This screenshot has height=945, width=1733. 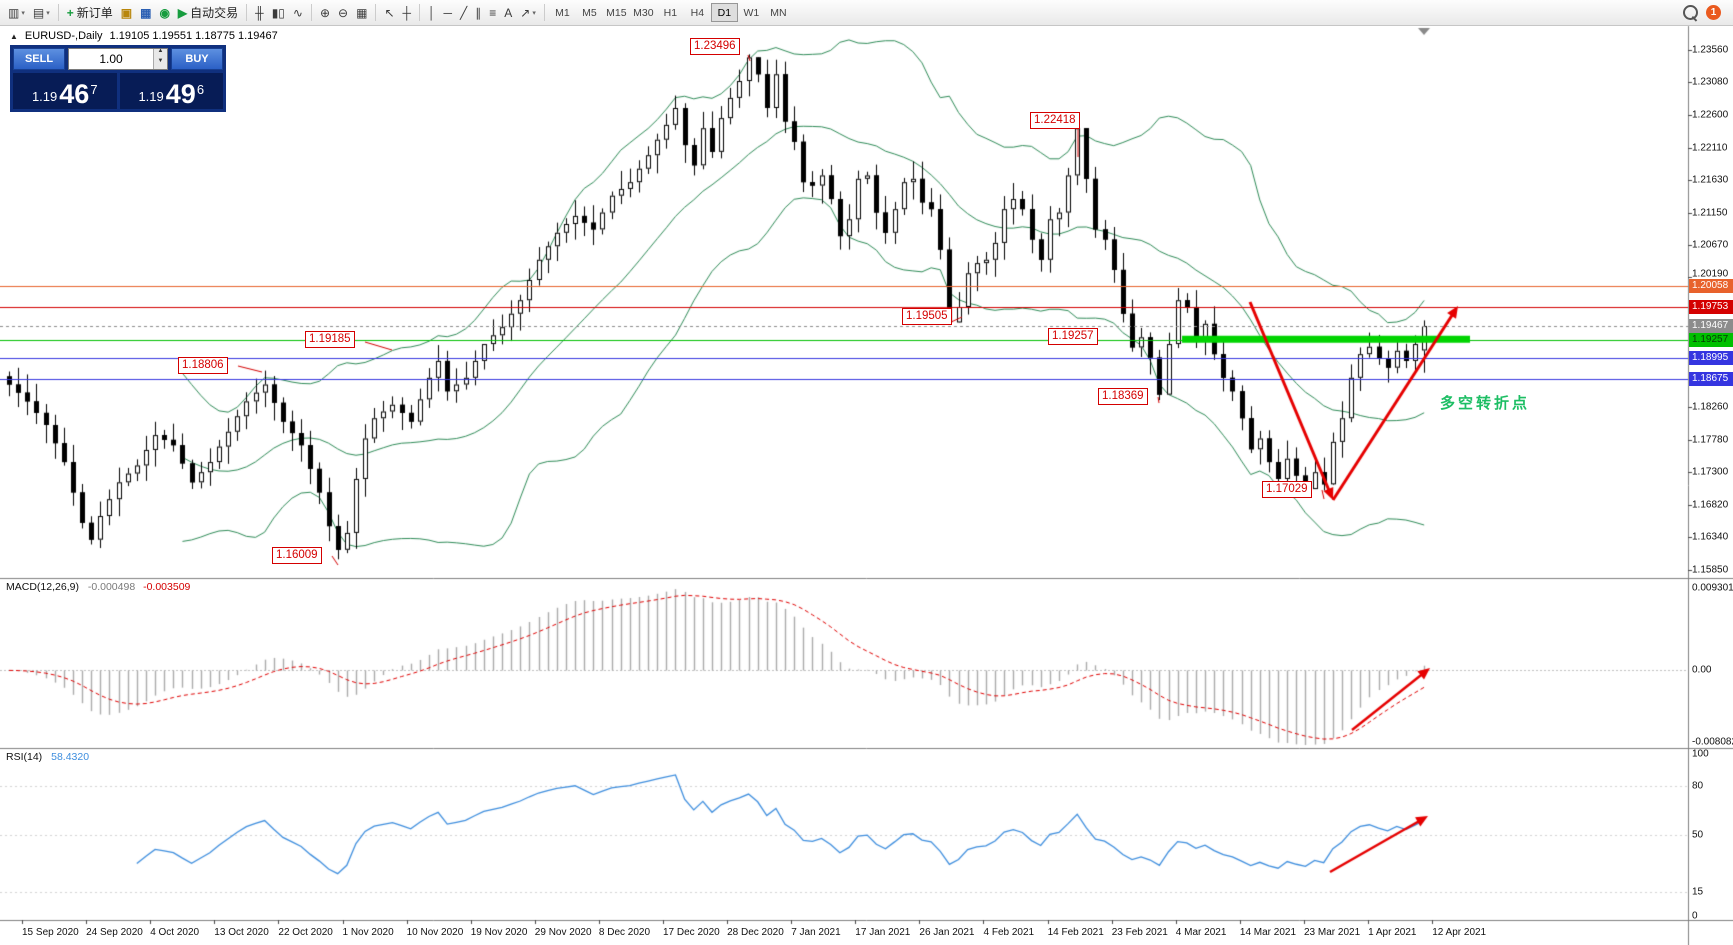 I want to click on macd-axis-label: 0.009301, so click(x=1712, y=588).